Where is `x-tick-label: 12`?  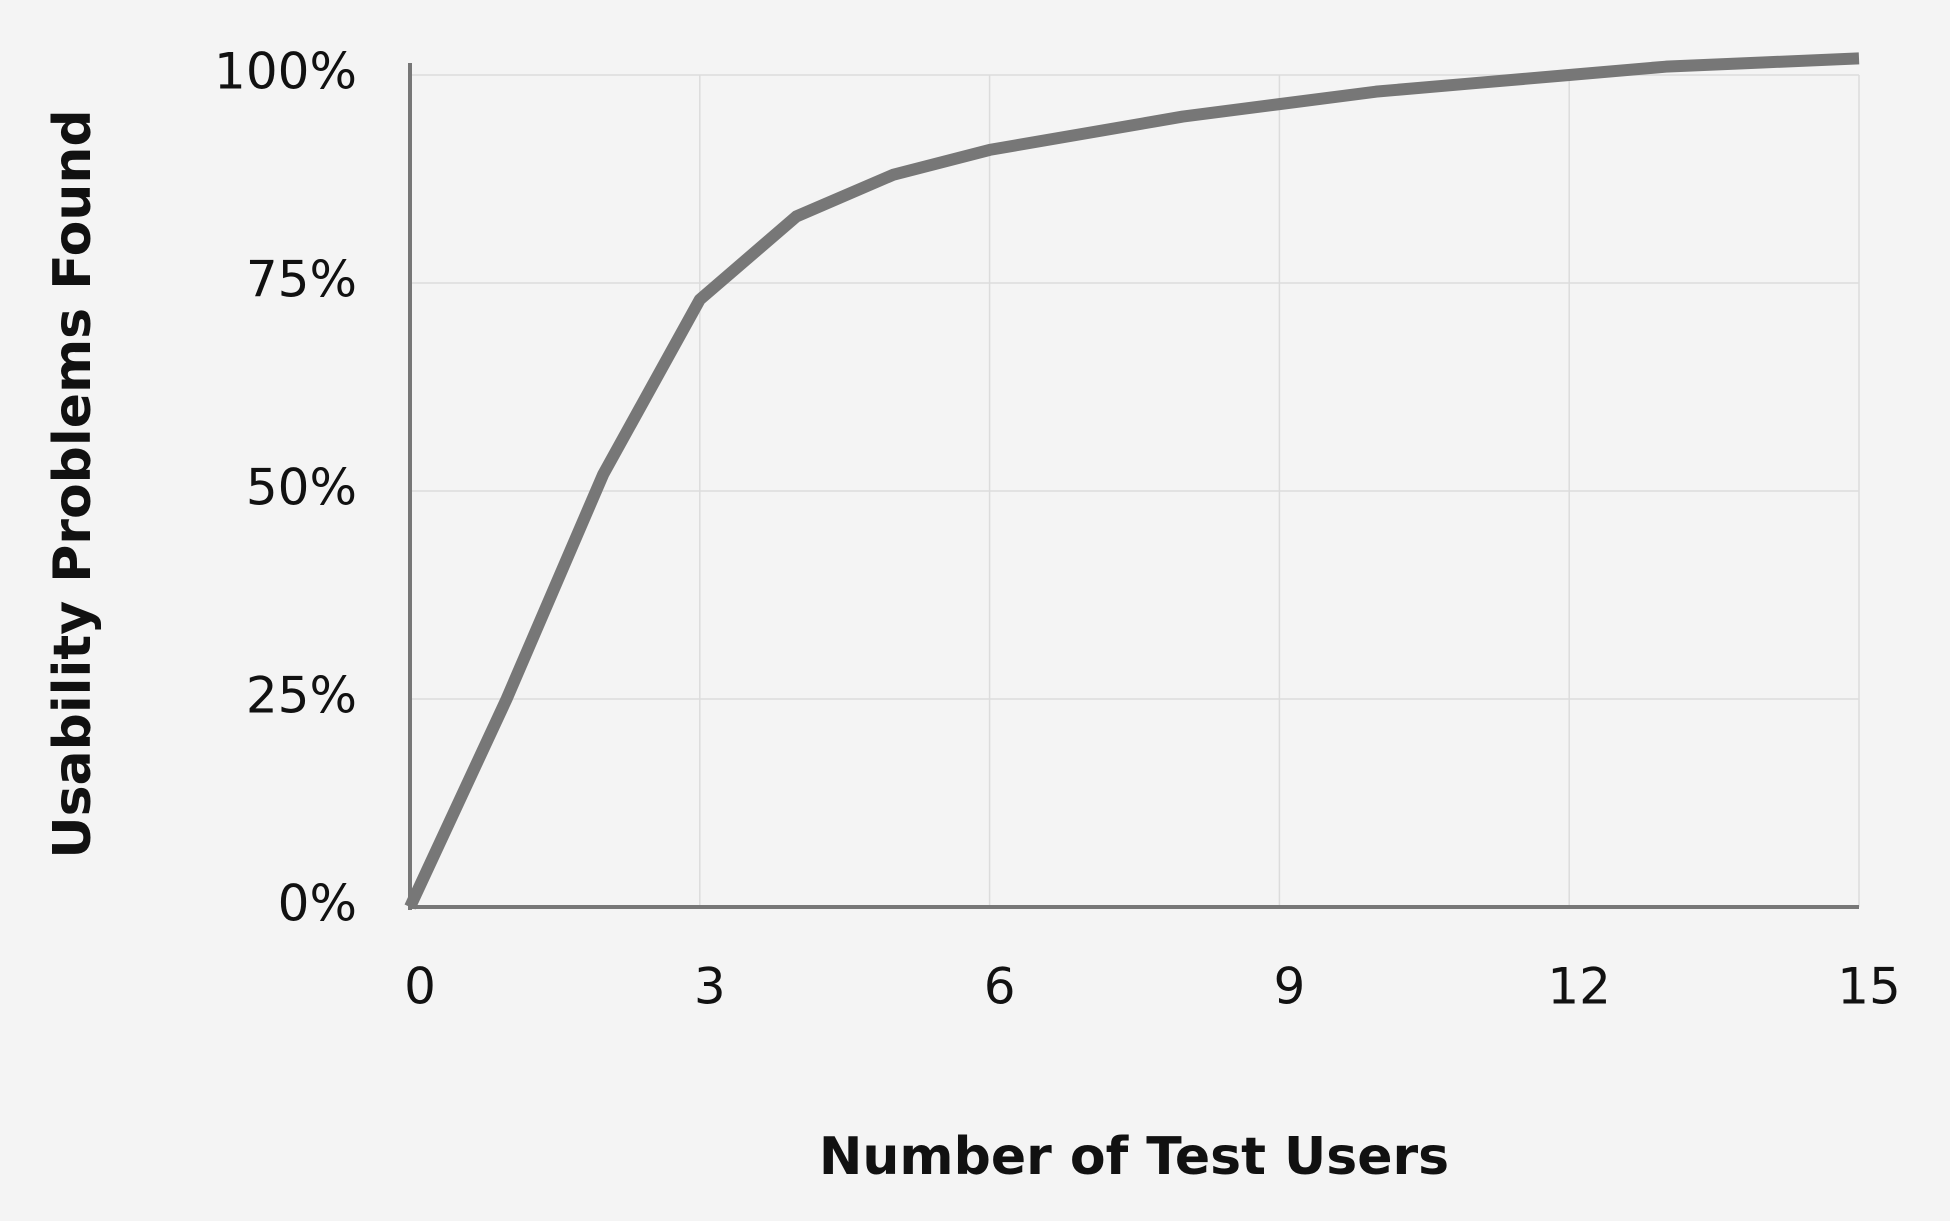 x-tick-label: 12 is located at coordinates (1579, 987).